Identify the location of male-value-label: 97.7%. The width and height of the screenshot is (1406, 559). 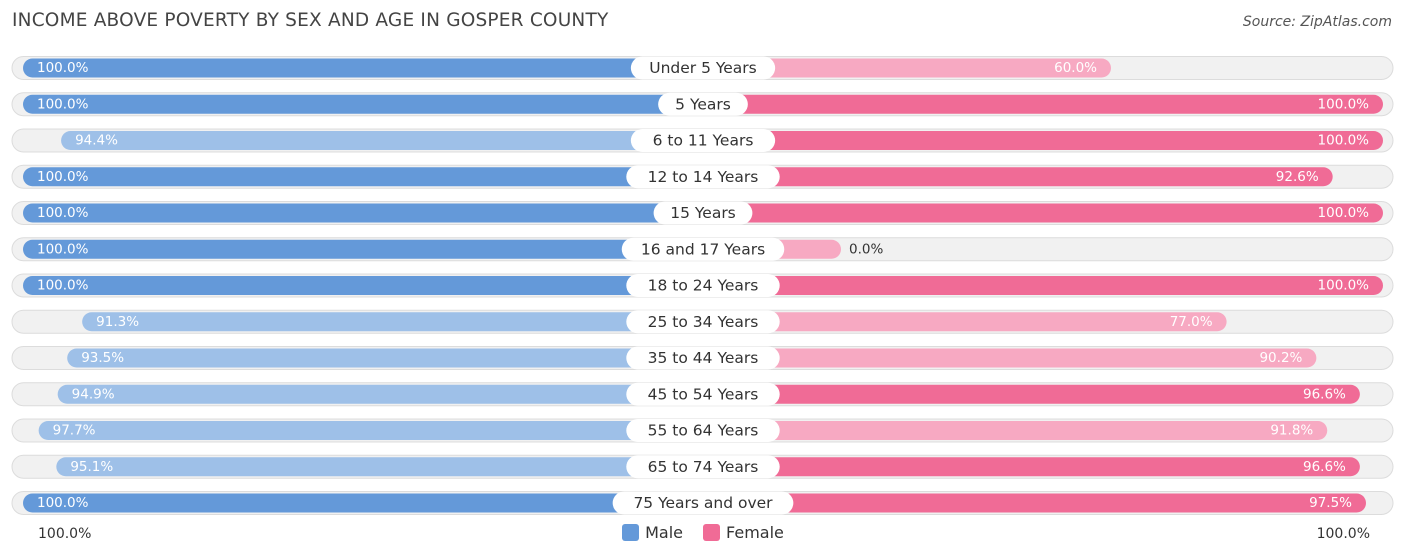
(74, 431).